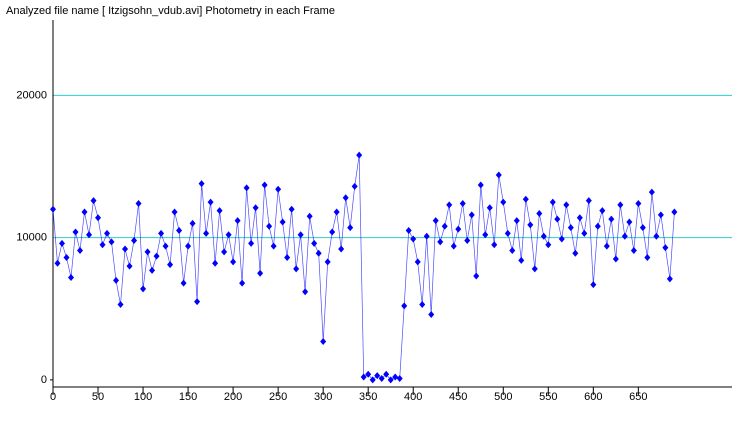 The image size is (740, 425). I want to click on x-tick-label: 150, so click(188, 397).